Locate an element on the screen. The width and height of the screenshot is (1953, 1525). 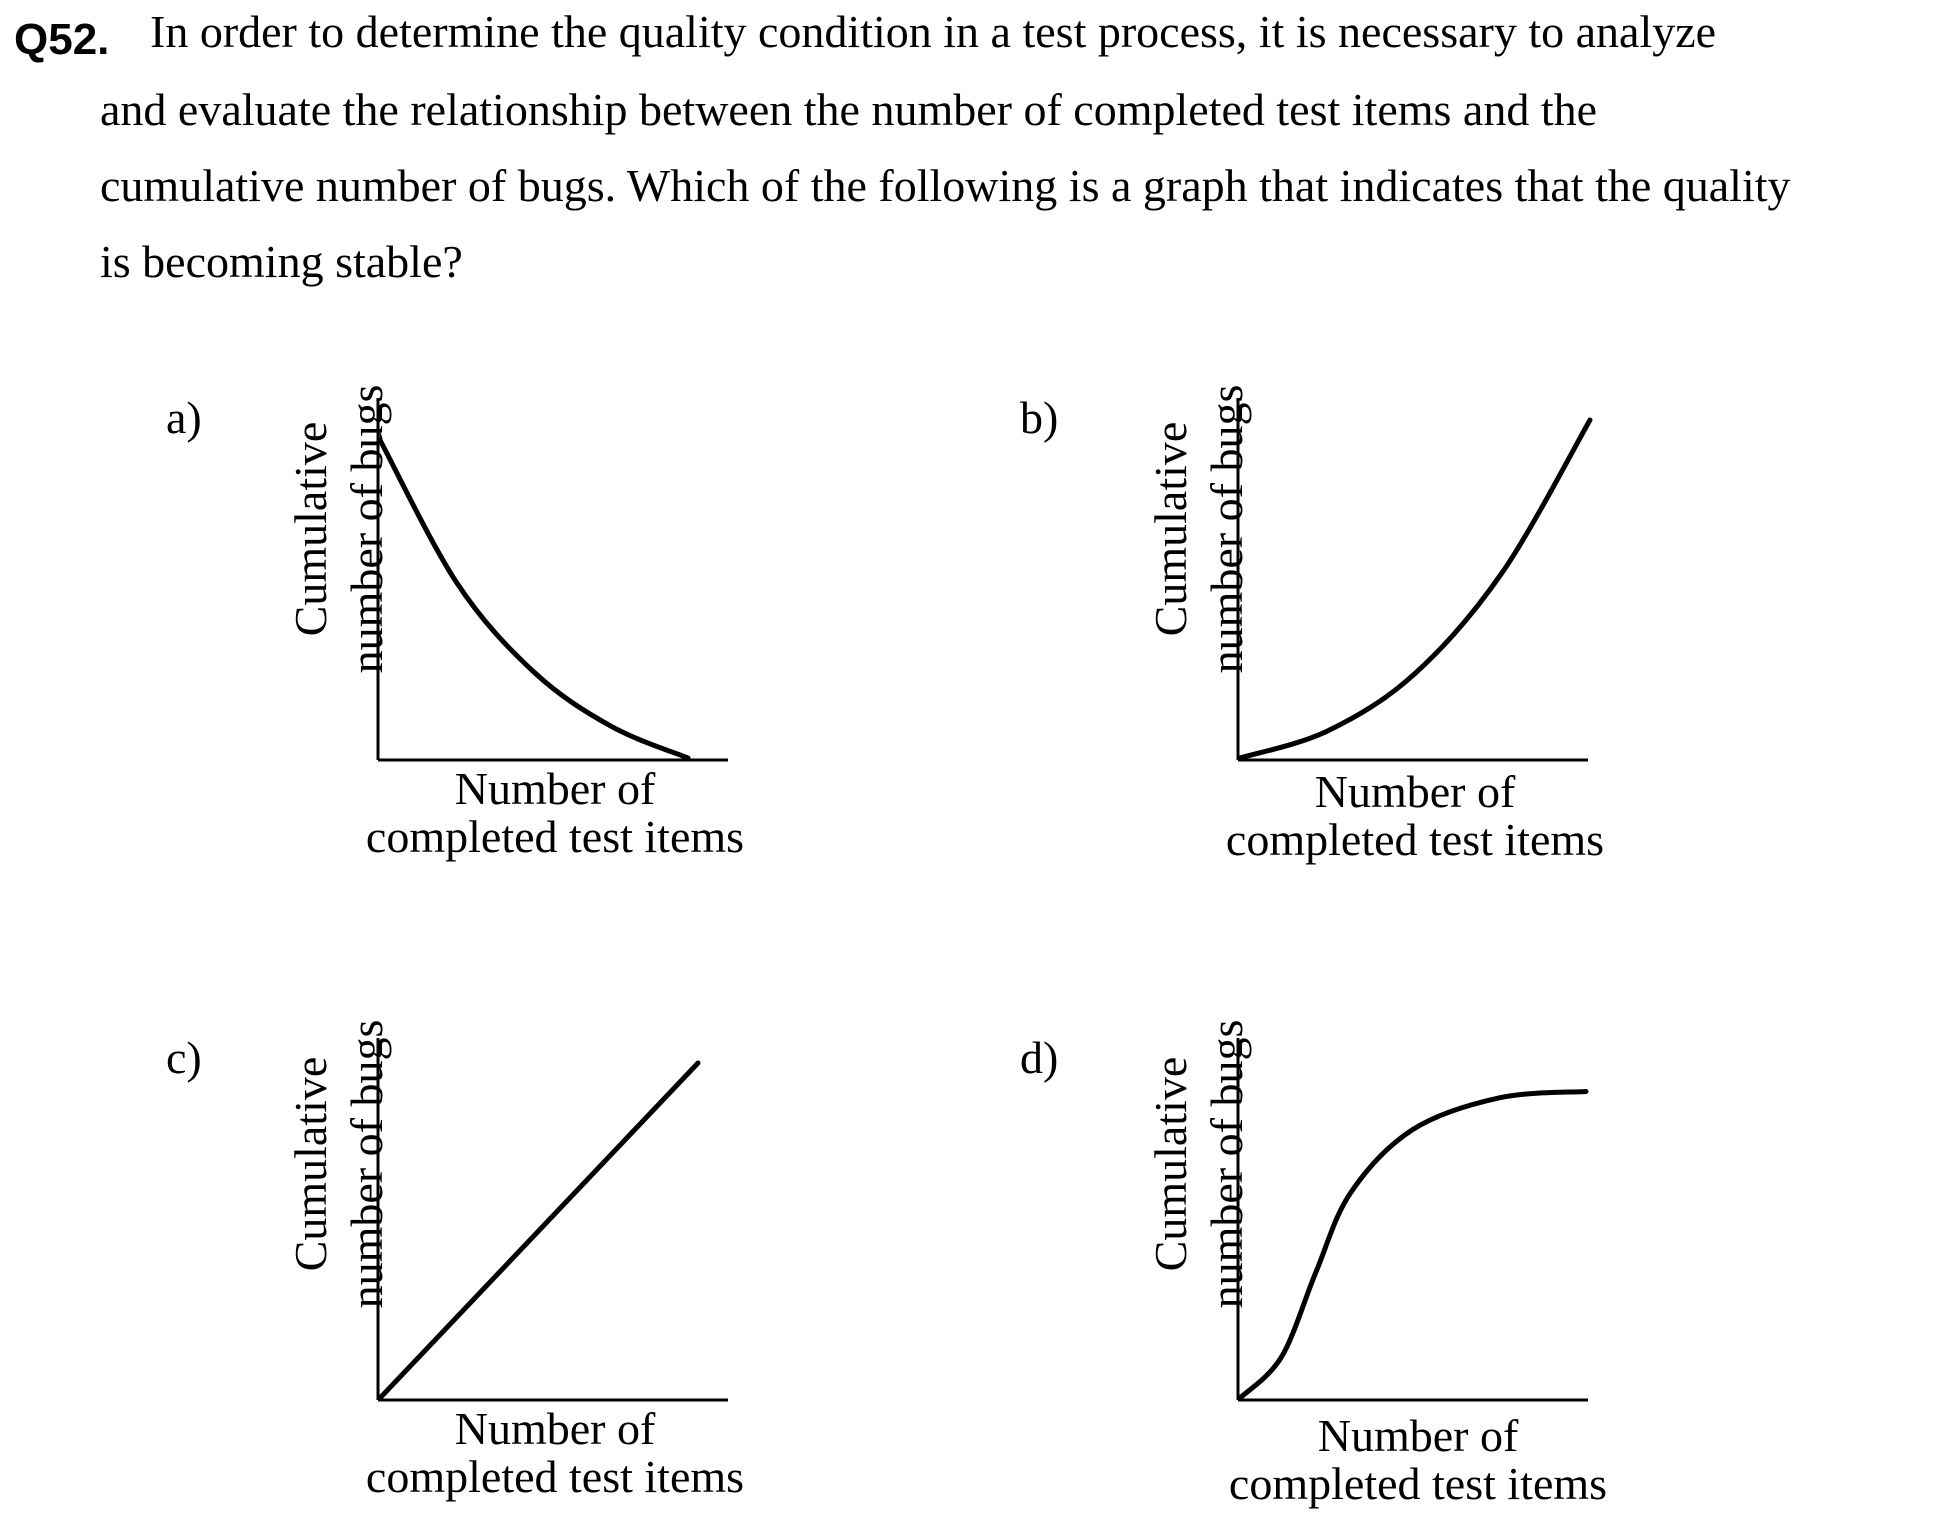
question-stem-line-4: is becoming stable? is located at coordinates (281, 261).